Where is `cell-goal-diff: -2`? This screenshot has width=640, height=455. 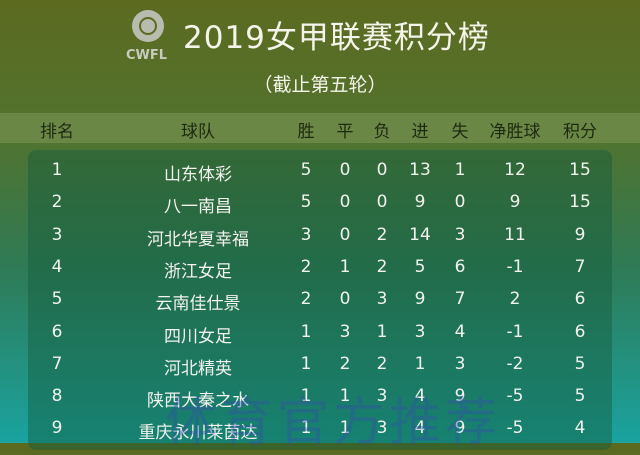
cell-goal-diff: -2 is located at coordinates (515, 363).